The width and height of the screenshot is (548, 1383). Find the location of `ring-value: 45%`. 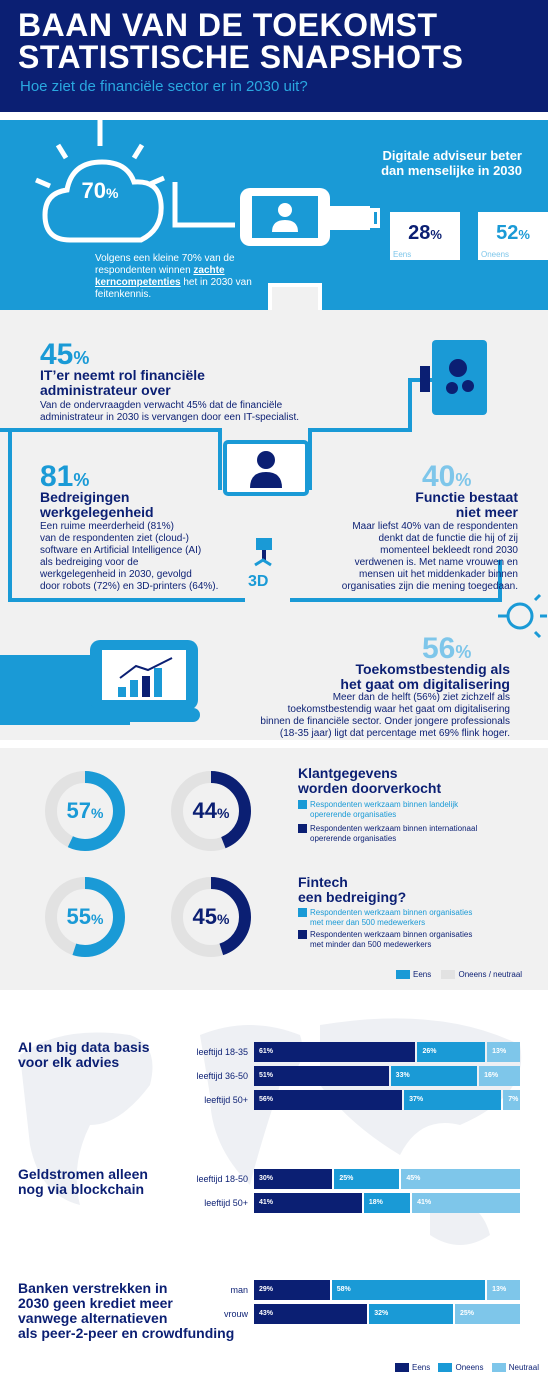

ring-value: 45% is located at coordinates (211, 916).